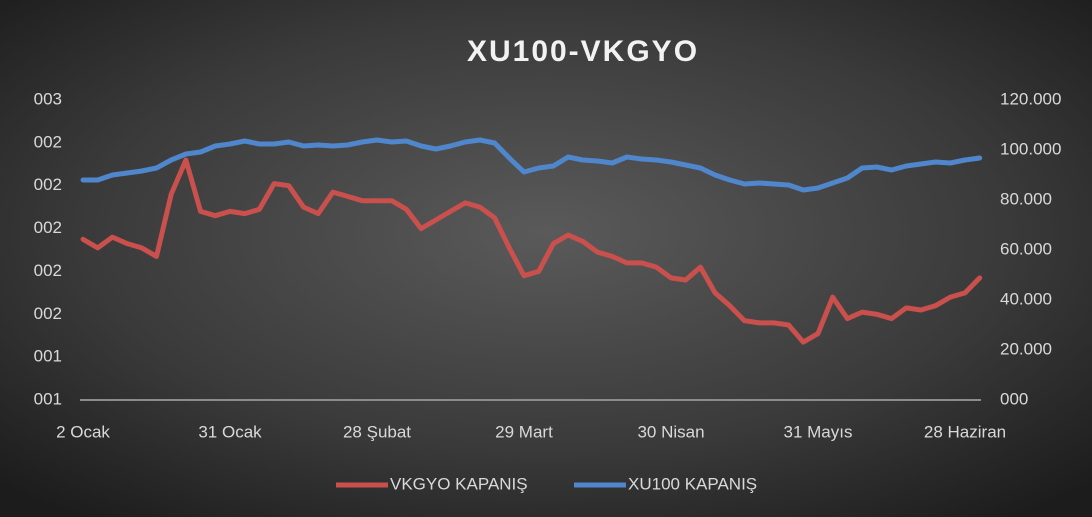 The image size is (1092, 517). I want to click on x-tick-label: 31 Mayıs, so click(818, 431).